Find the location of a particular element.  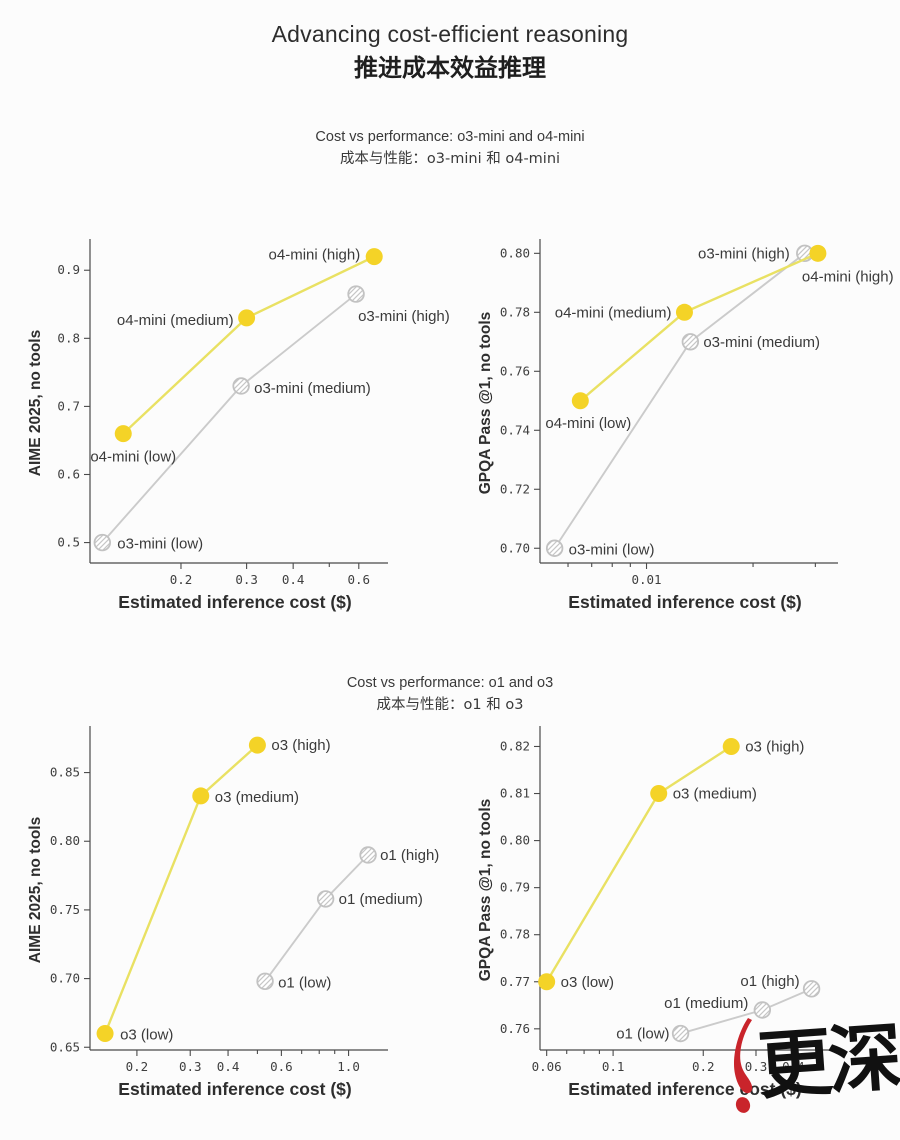

x-tick-label: 0.1 is located at coordinates (613, 1066).